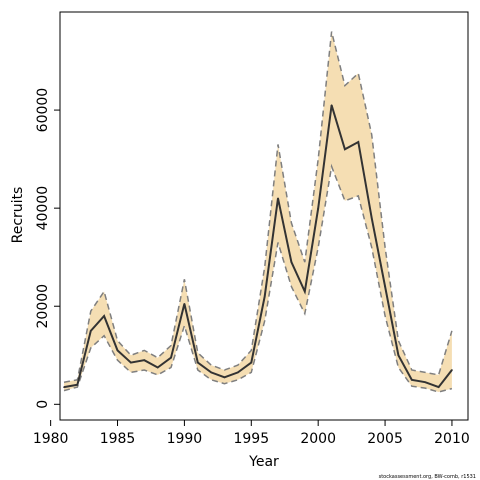 The image size is (480, 480). What do you see at coordinates (427, 477) in the screenshot?
I see `credit-text: stockassessment.org, BW-comb, r1531` at bounding box center [427, 477].